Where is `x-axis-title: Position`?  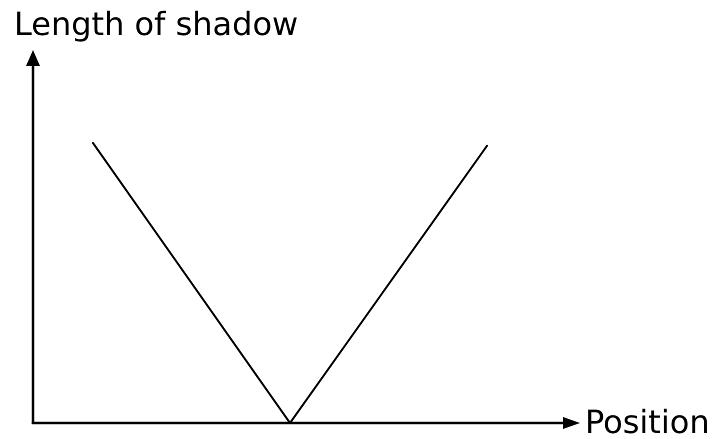 x-axis-title: Position is located at coordinates (647, 421).